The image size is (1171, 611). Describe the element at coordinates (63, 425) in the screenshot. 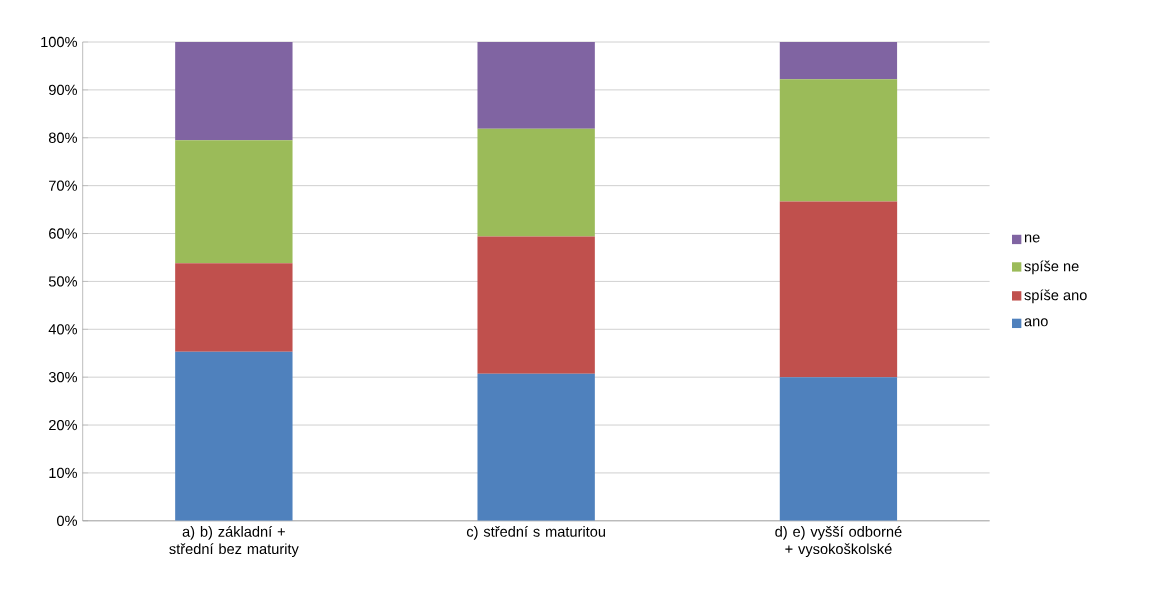

I see `y-tick-label: 20%` at that location.